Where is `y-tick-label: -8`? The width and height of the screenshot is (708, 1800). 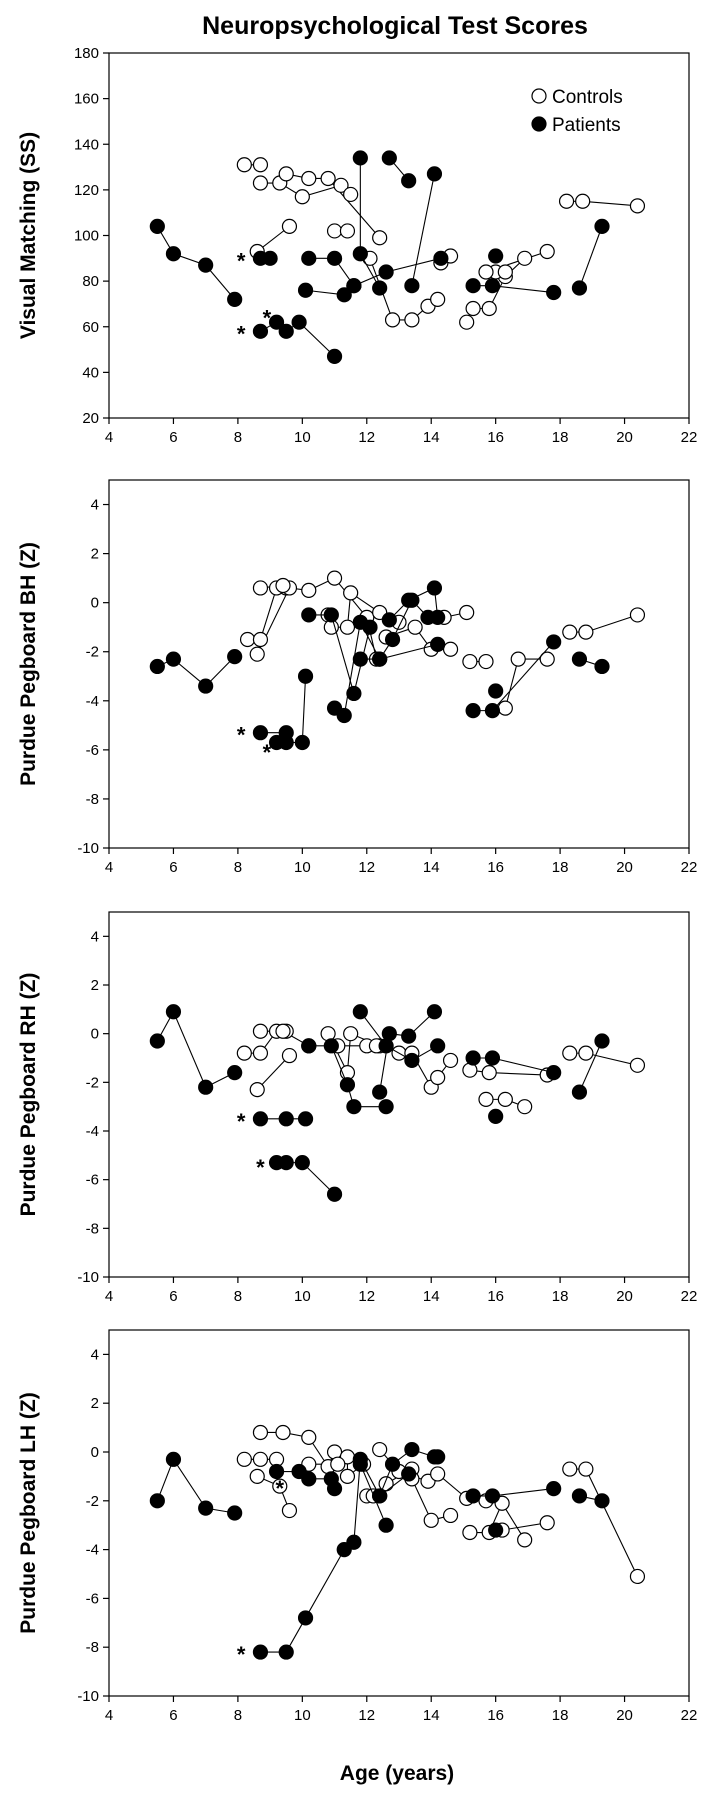
y-tick-label: -8 is located at coordinates (92, 799).